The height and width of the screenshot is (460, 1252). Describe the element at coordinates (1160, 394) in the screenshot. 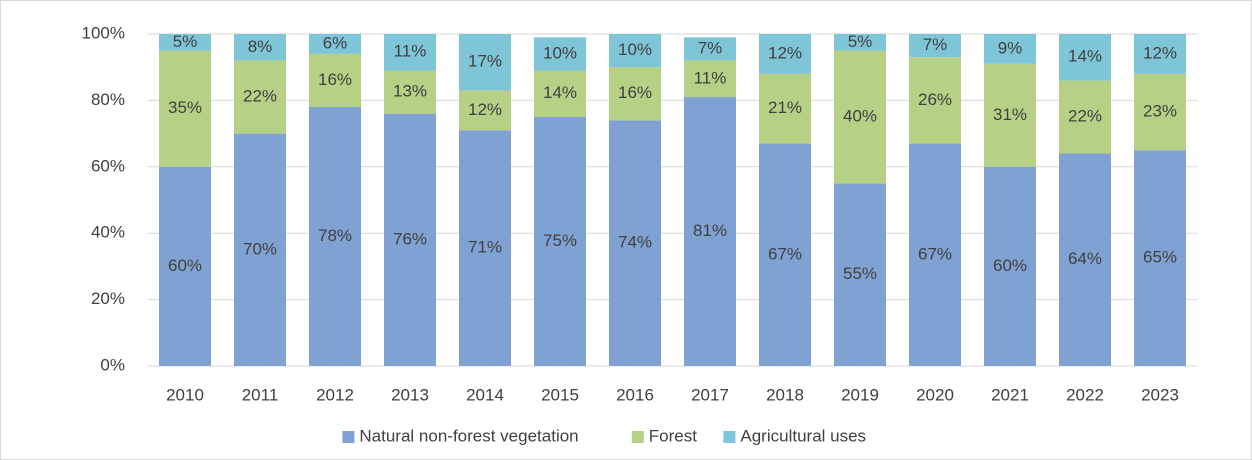

I see `x-tick-label: 2023` at that location.